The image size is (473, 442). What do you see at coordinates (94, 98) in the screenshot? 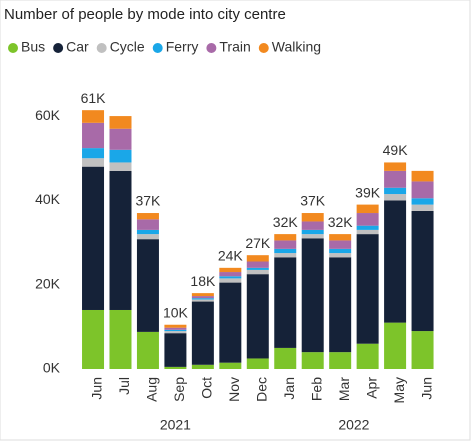
I see `total-label: 61K` at bounding box center [94, 98].